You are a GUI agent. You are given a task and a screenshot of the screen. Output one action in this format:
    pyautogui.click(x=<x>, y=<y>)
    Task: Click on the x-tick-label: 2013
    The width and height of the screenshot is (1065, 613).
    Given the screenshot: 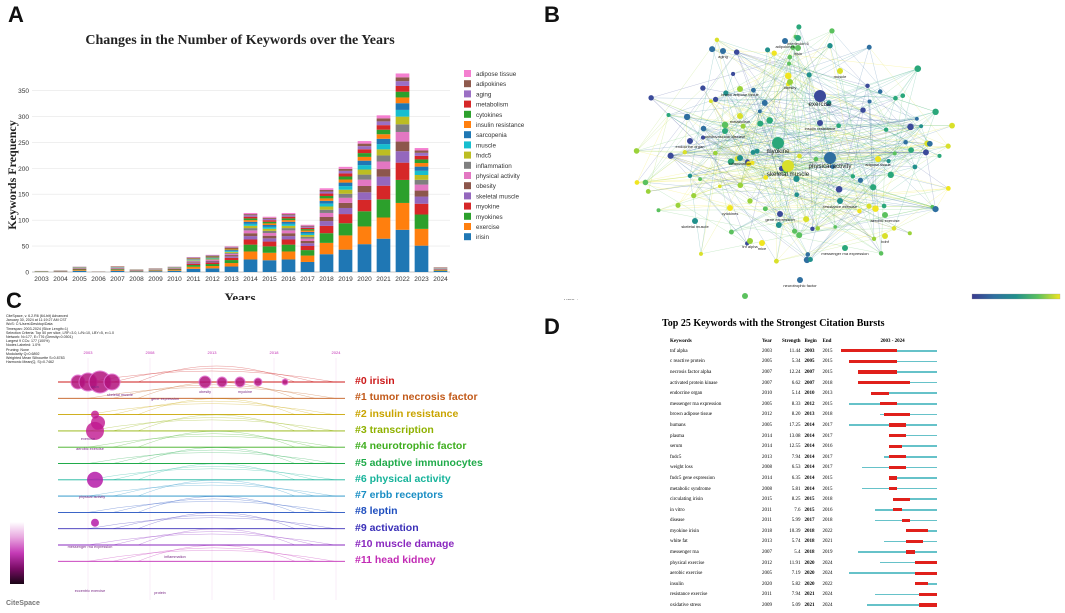 What is the action you would take?
    pyautogui.click(x=231, y=279)
    